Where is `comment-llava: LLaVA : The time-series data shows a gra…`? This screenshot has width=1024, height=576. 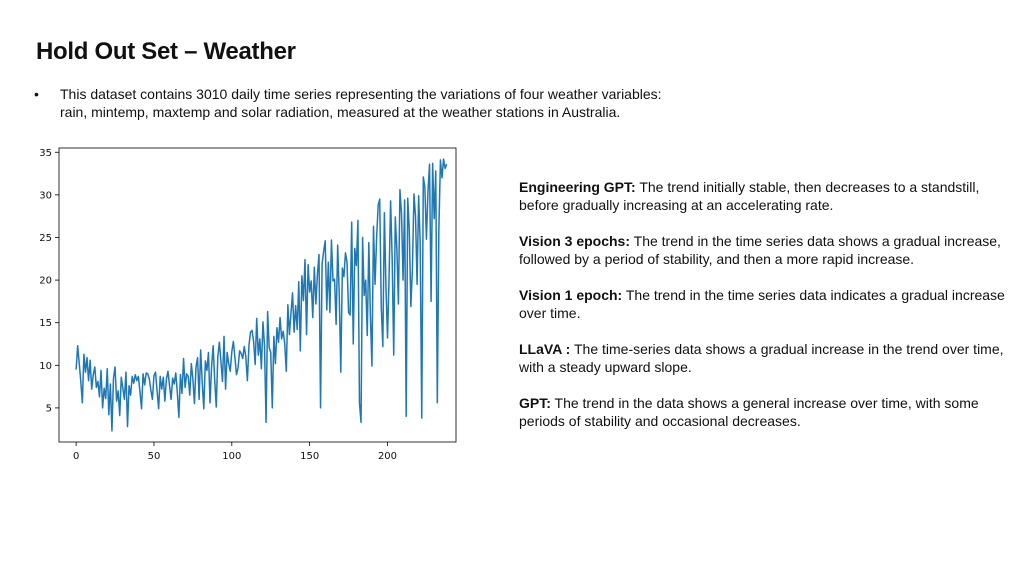
comment-llava: LLaVA : The time-series data shows a gra… is located at coordinates (764, 358).